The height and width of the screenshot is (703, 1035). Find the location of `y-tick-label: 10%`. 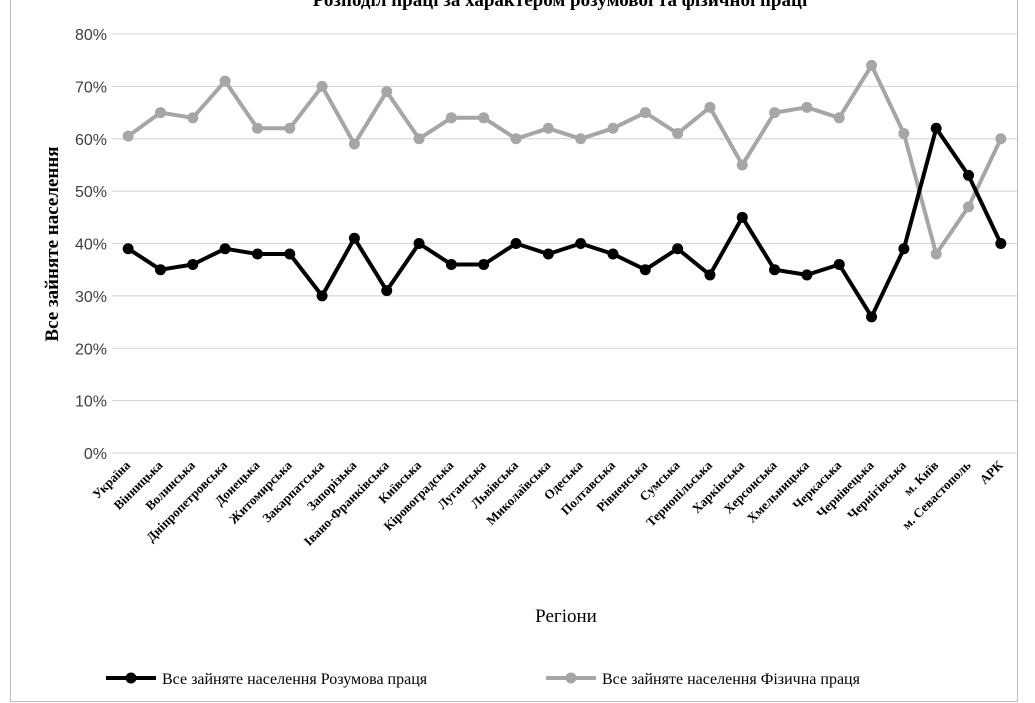

y-tick-label: 10% is located at coordinates (91, 402).